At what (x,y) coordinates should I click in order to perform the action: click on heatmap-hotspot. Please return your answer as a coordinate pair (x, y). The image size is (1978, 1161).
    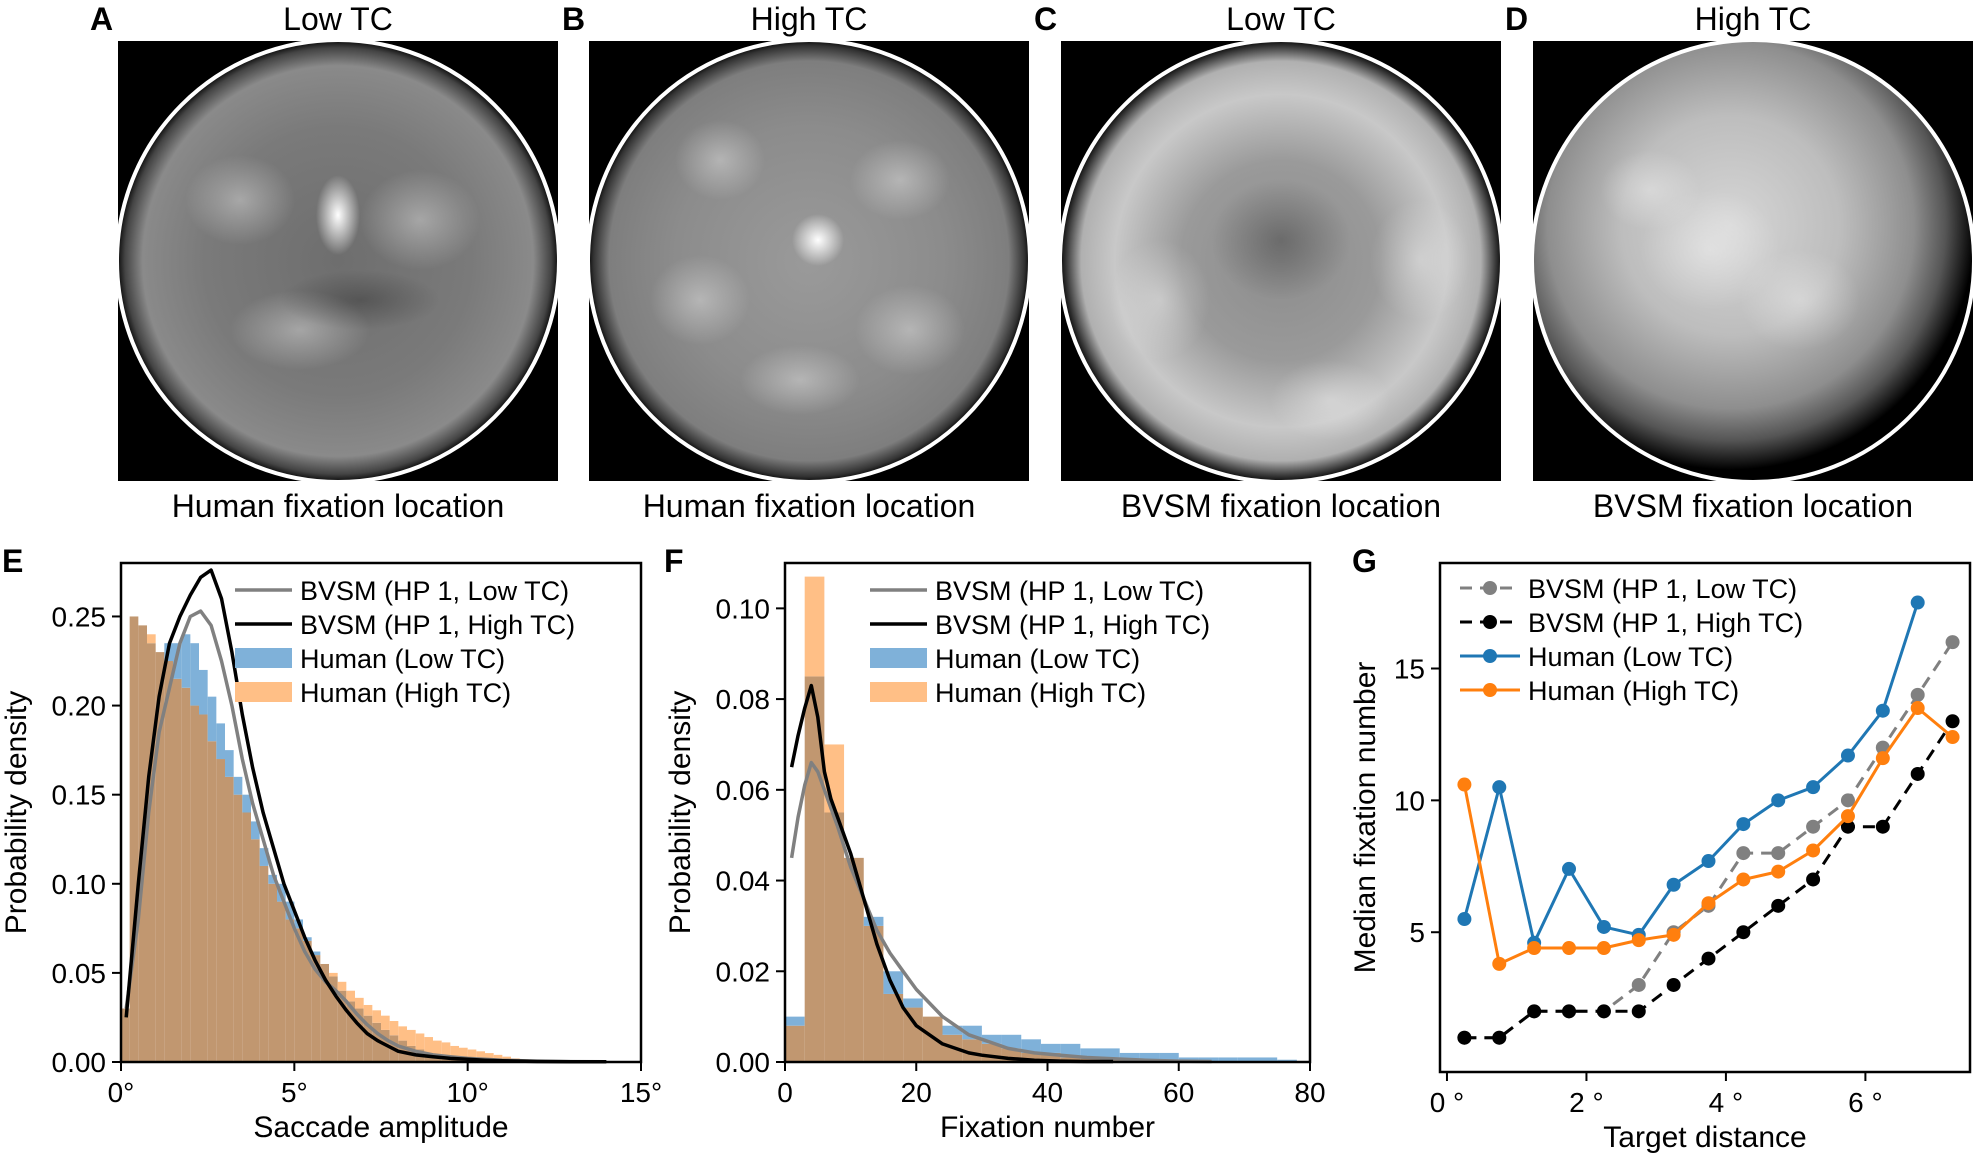
    Looking at the image, I should click on (338, 215).